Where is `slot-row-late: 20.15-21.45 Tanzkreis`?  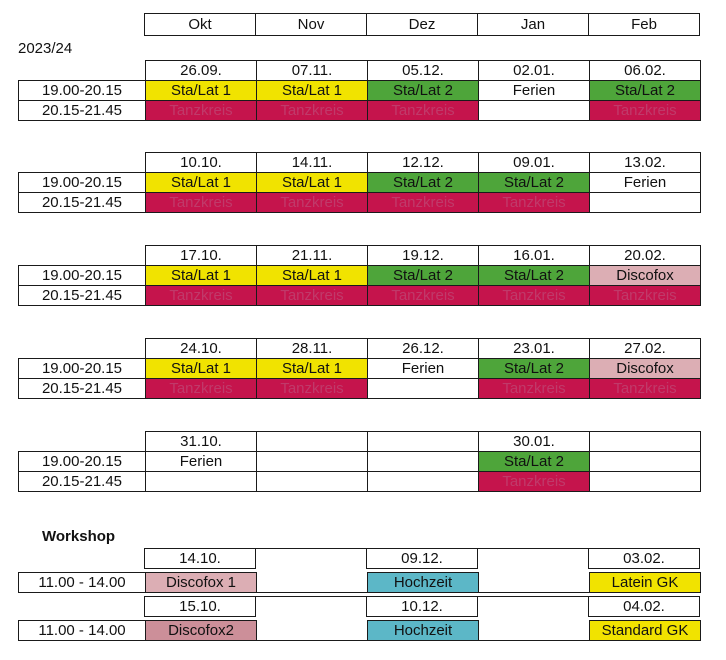
slot-row-late: 20.15-21.45 Tanzkreis is located at coordinates (359, 481).